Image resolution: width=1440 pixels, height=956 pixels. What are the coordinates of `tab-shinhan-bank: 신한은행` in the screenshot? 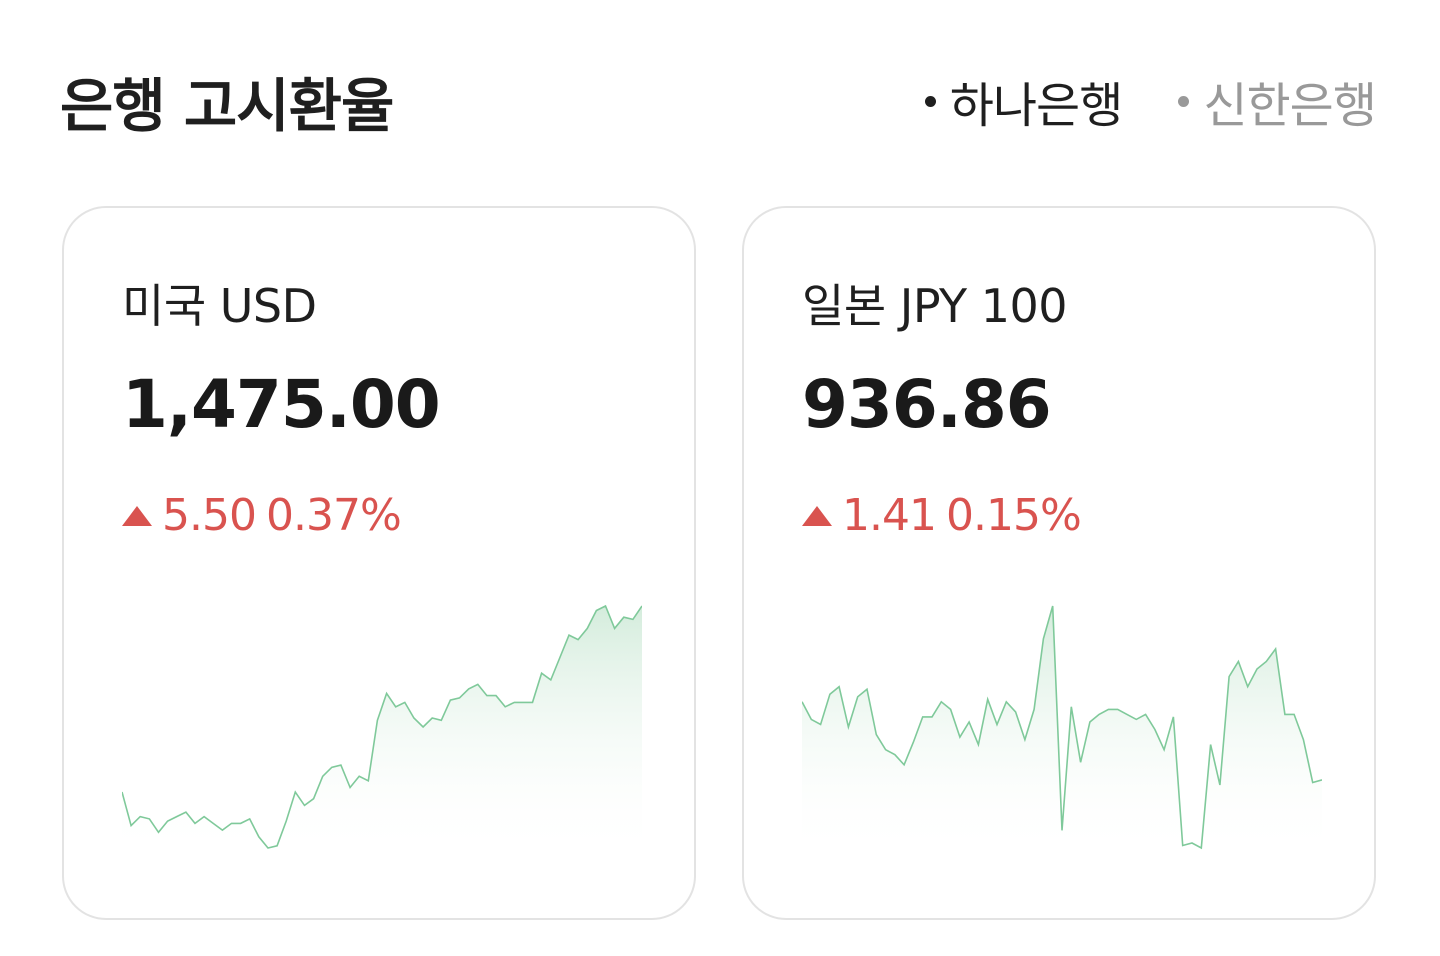 It's located at (1277, 101).